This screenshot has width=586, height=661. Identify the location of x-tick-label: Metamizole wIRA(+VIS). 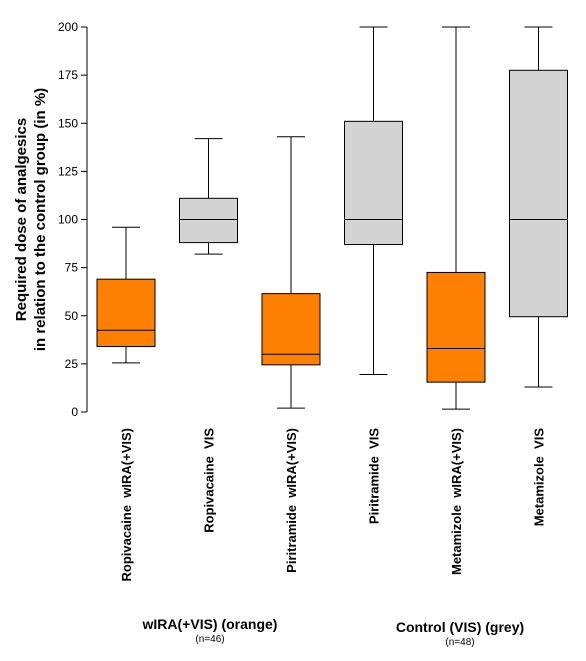
(456, 501).